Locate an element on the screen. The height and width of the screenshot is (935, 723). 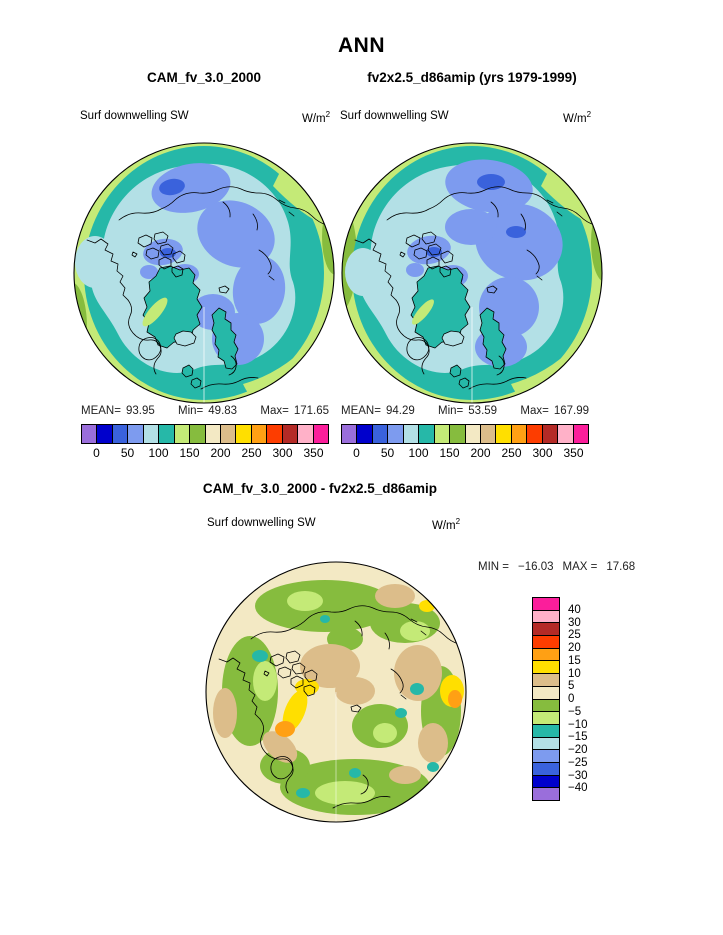
diff-units-exp: 2 is located at coordinates (458, 521).